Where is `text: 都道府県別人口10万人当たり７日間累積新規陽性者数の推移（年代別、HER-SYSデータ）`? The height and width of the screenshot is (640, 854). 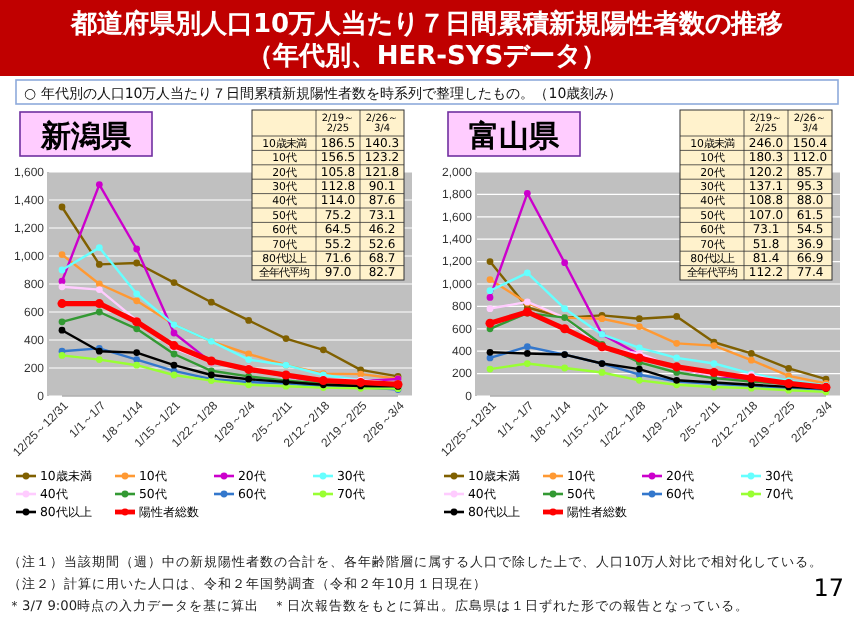
text: 都道府県別人口10万人当たり７日間累積新規陽性者数の推移（年代別、HER-SYSデータ） is located at coordinates (426, 40).